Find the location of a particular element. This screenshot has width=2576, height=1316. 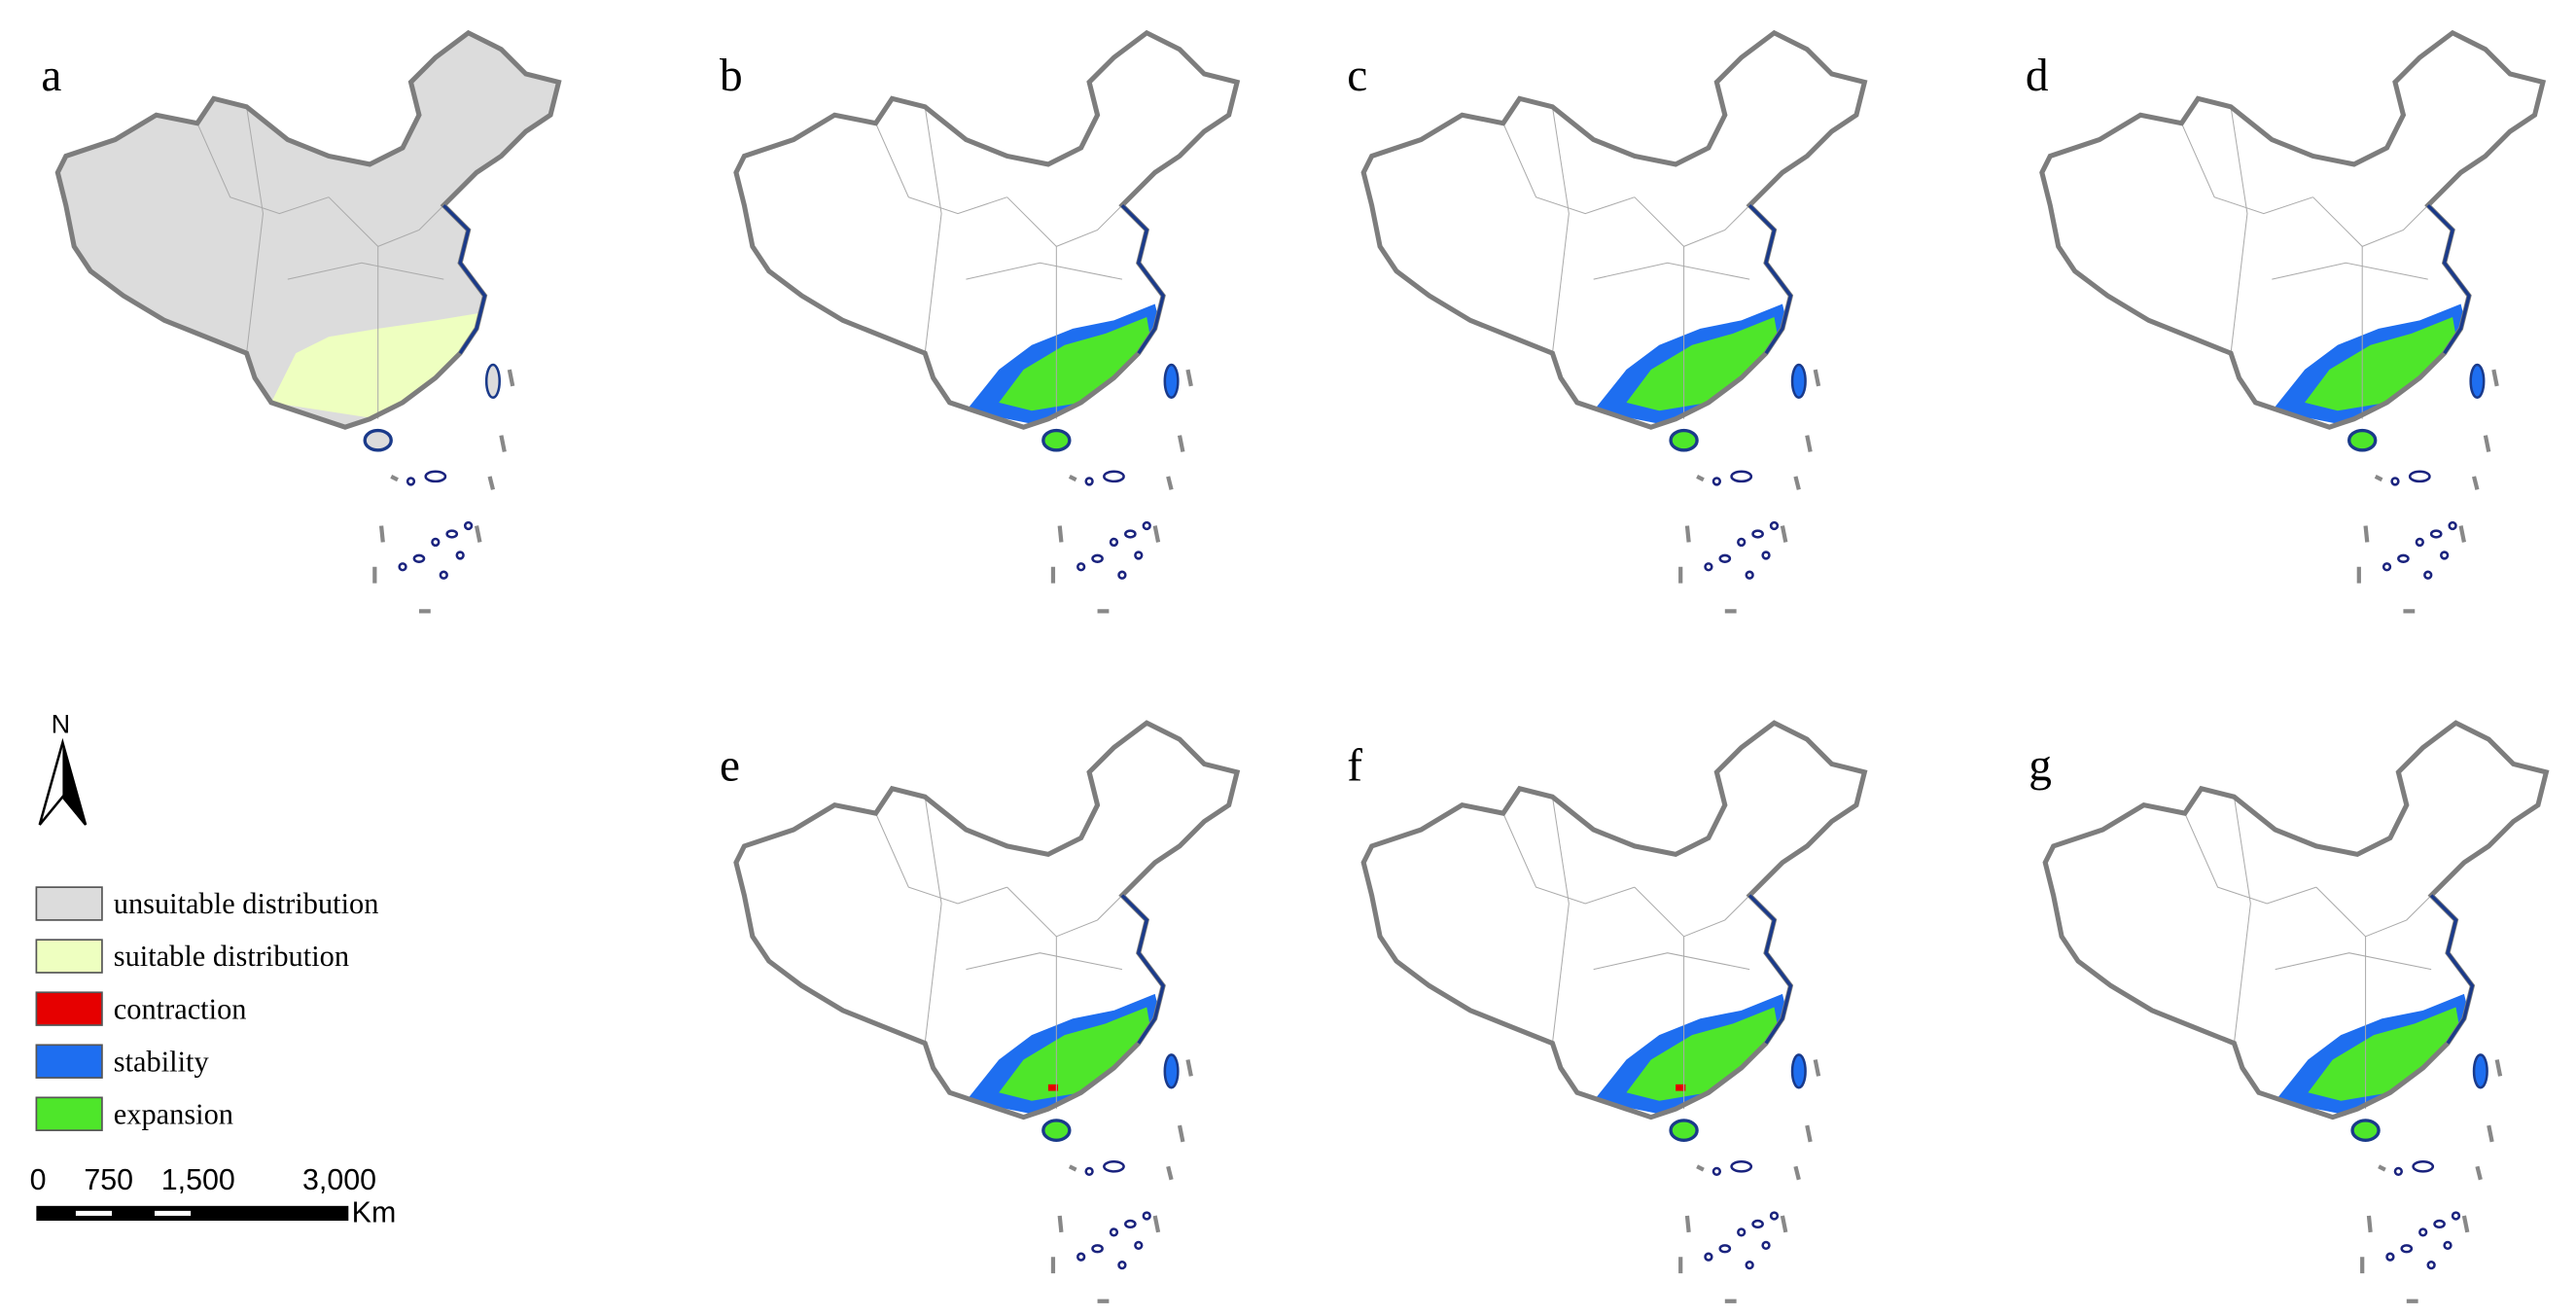

scale-label: 3,000 is located at coordinates (339, 1180).